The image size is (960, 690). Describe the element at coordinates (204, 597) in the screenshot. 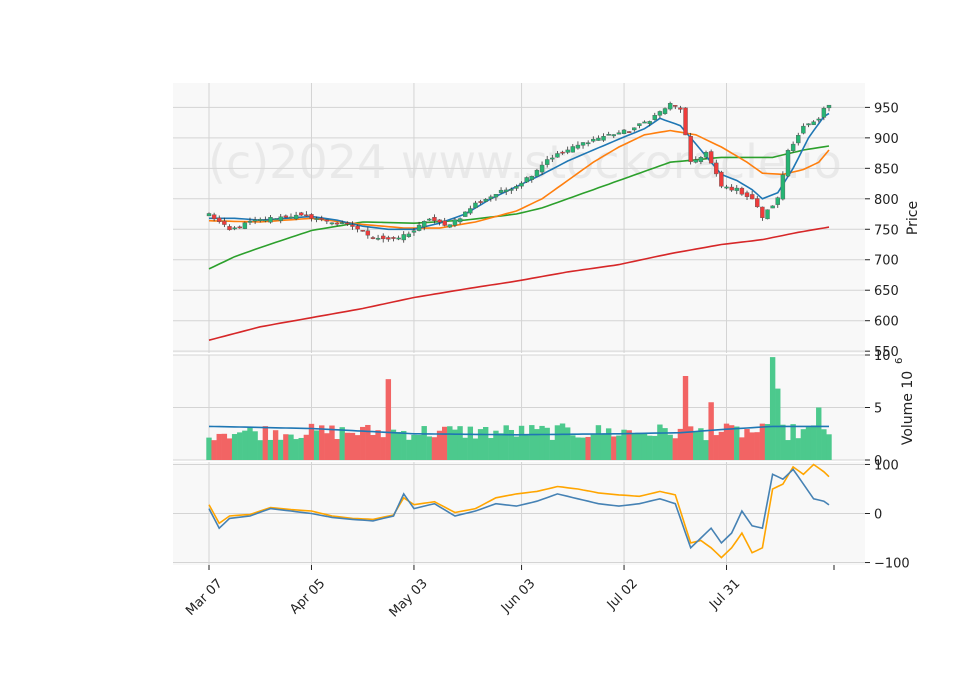

I see `x-tick-label: Mar 07` at that location.